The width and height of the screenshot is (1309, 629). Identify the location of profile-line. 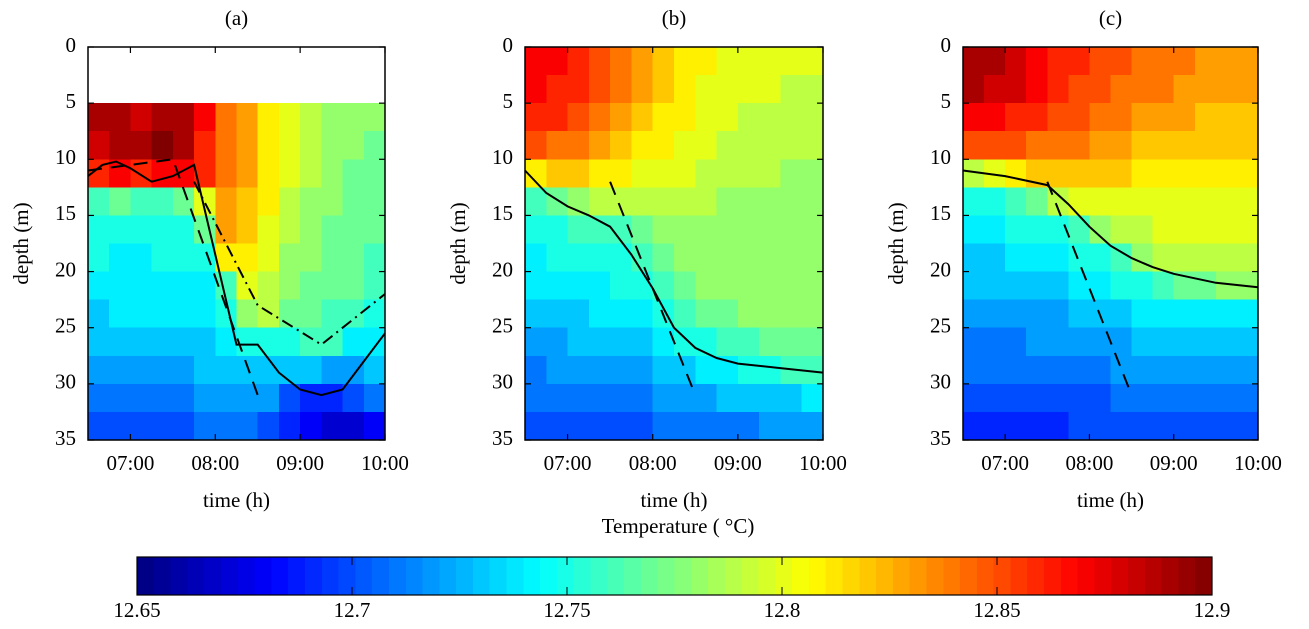
(1089, 288).